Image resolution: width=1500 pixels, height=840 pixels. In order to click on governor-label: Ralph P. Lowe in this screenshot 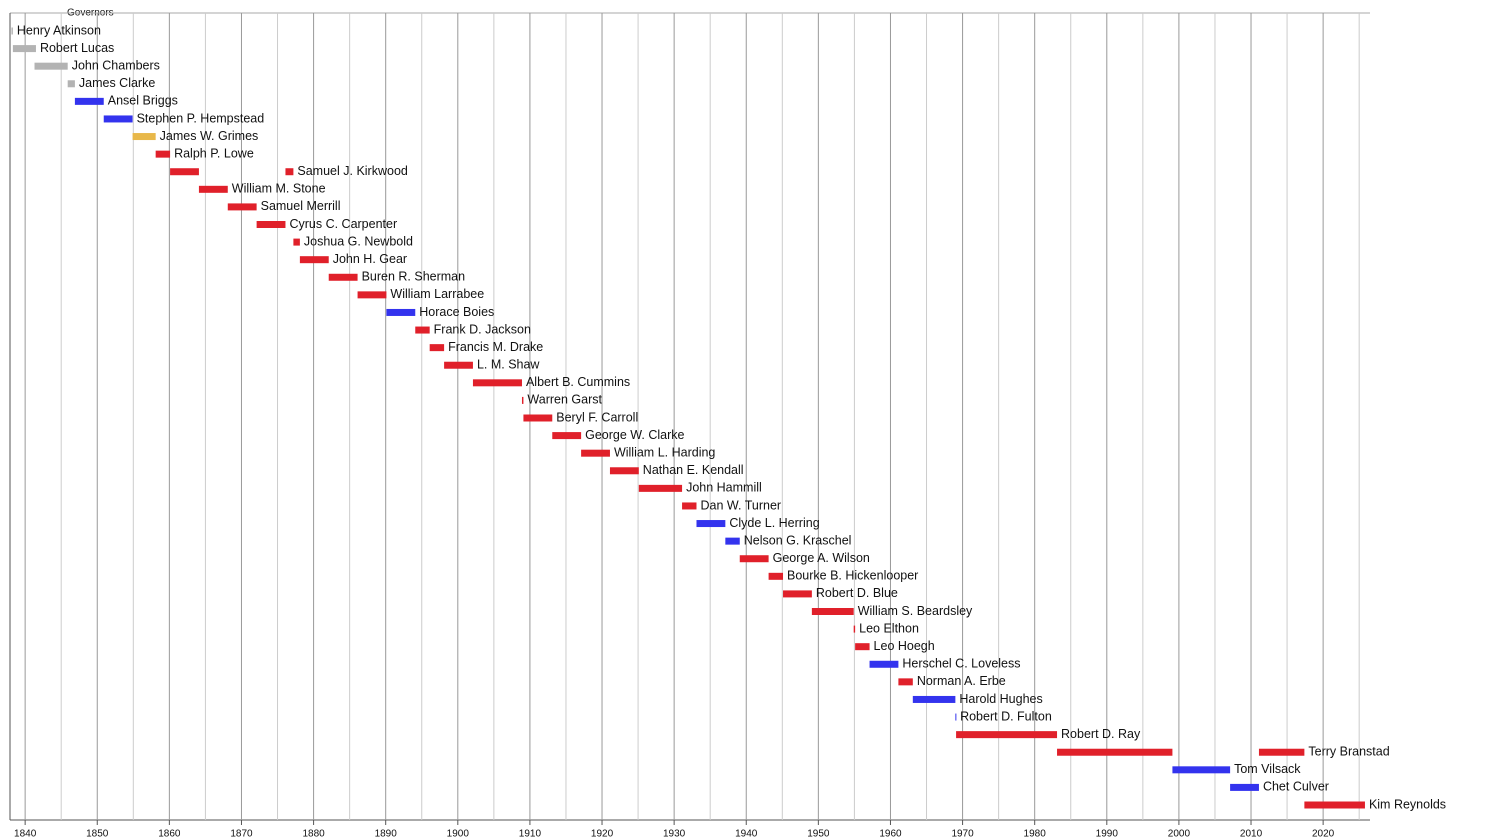, I will do `click(214, 153)`.